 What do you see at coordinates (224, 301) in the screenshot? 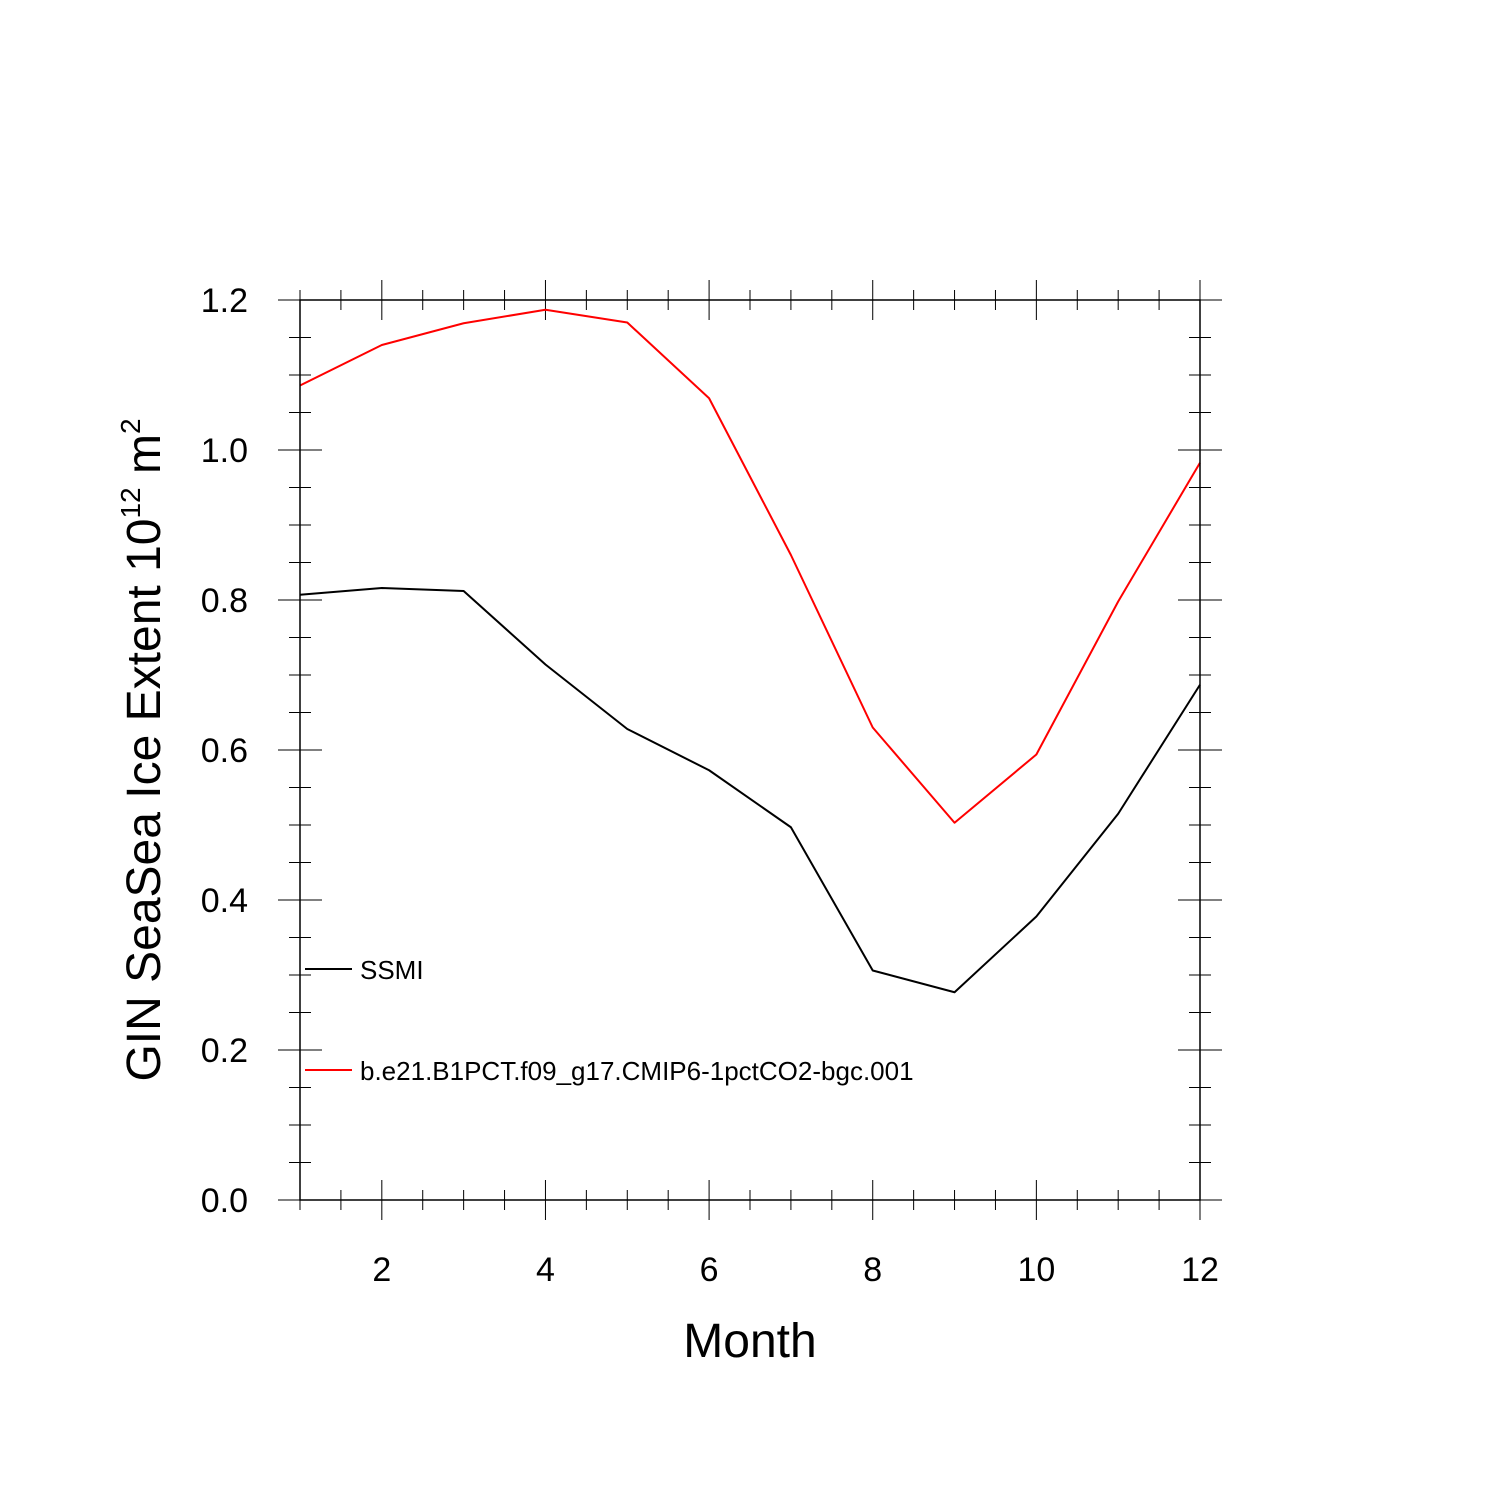
I see `y-tick-label: 1.2` at bounding box center [224, 301].